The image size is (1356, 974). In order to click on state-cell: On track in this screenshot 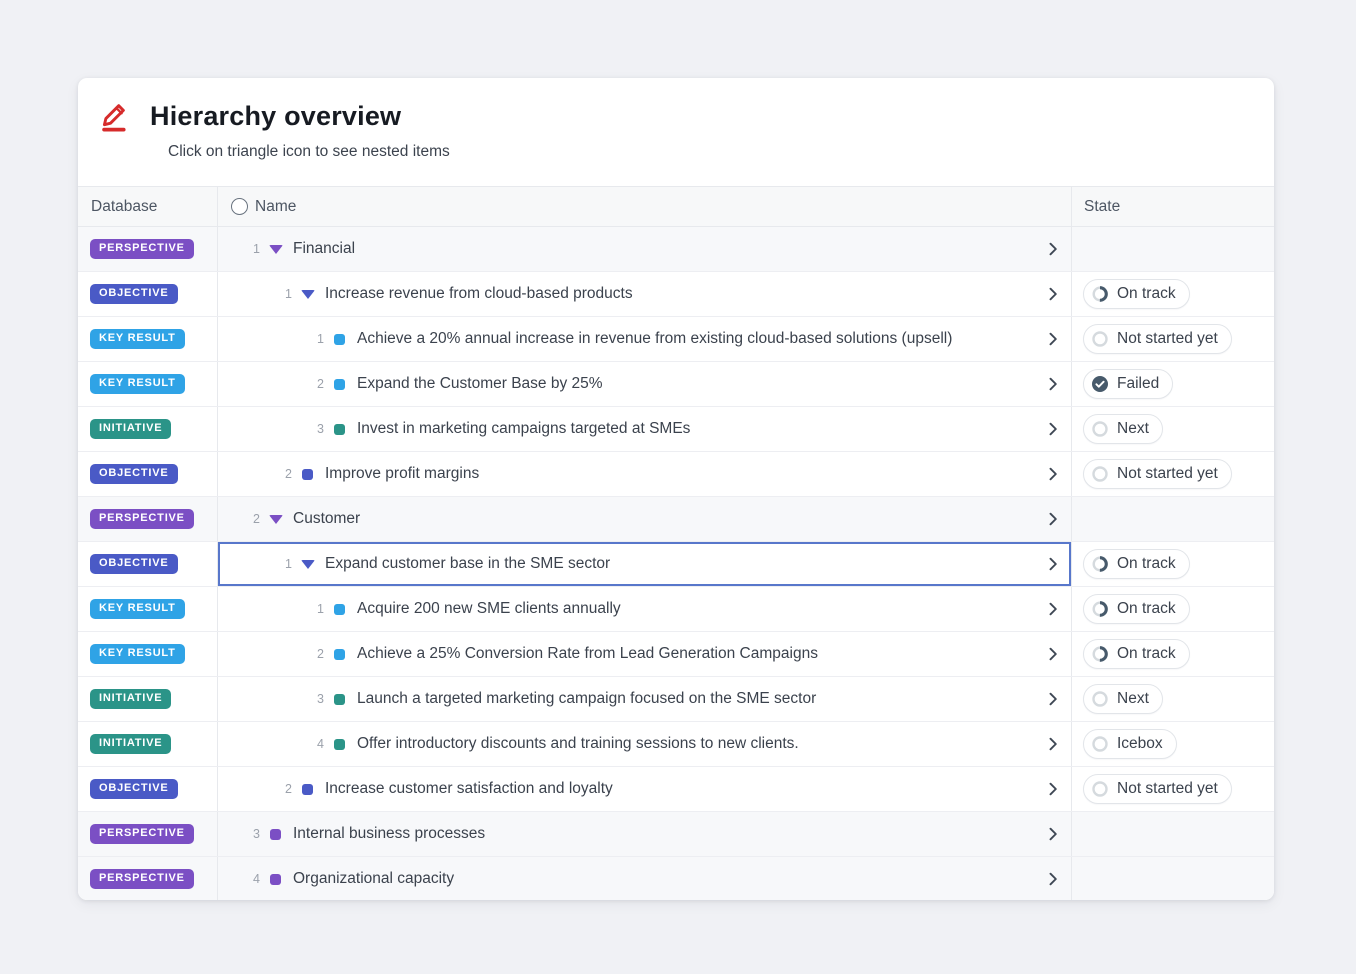, I will do `click(1173, 609)`.